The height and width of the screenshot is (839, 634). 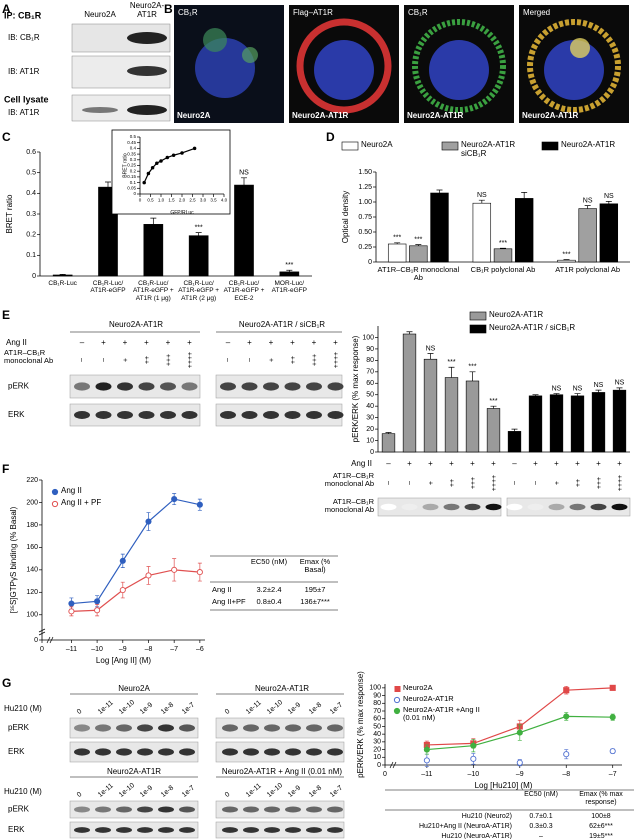 What do you see at coordinates (370, 429) in the screenshot?
I see `y-tick-label: 20` at bounding box center [370, 429].